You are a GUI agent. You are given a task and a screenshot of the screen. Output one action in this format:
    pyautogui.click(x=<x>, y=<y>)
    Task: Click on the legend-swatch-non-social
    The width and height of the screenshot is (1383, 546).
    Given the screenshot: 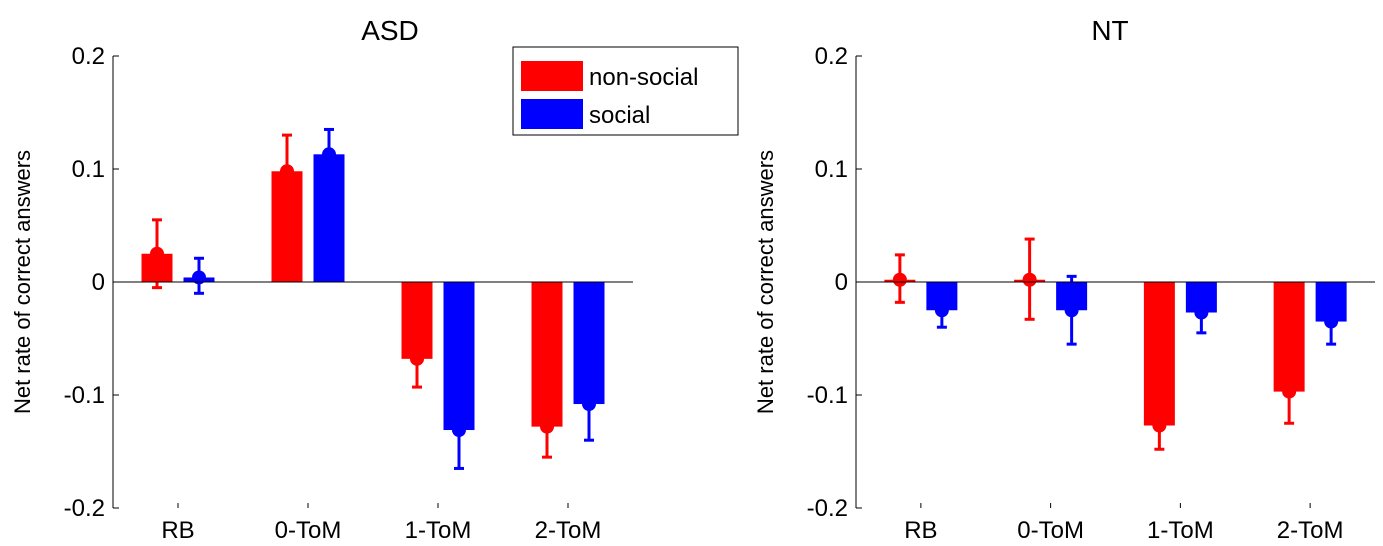 What is the action you would take?
    pyautogui.click(x=552, y=76)
    